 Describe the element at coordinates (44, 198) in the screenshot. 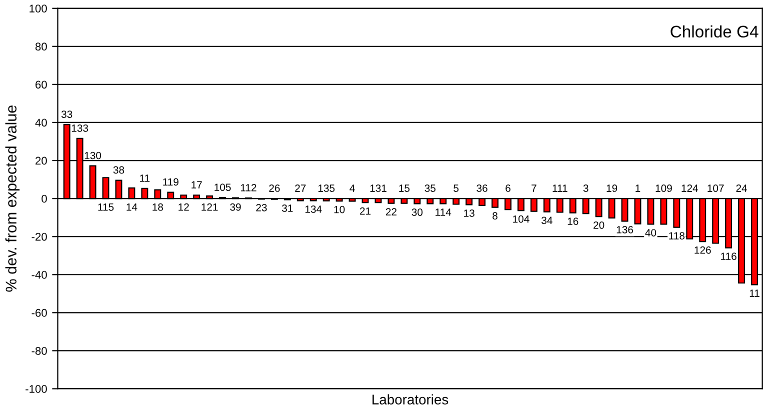

I see `y-tick-label: 0` at that location.